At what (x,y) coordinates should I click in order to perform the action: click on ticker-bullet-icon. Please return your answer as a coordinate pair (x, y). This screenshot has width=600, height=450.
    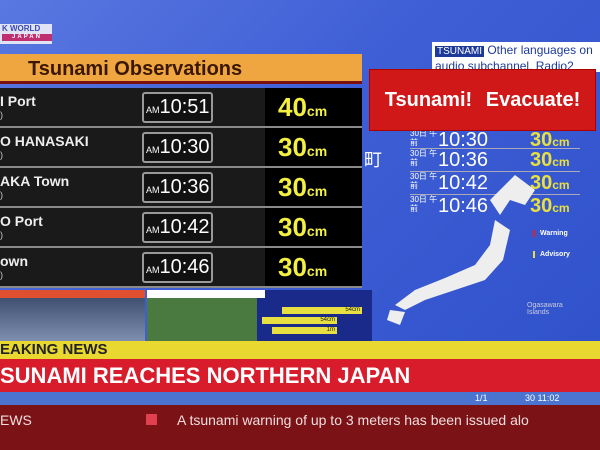
    Looking at the image, I should click on (151, 419).